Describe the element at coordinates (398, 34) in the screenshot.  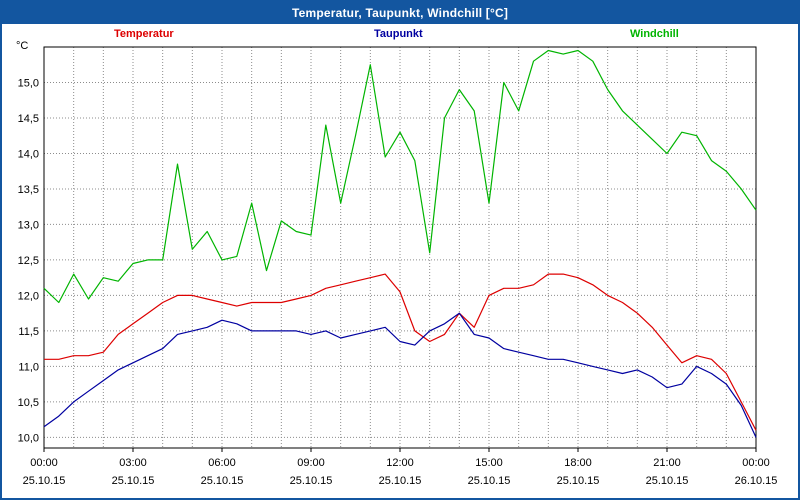
I see `legend-taupunkt: Taupunkt` at that location.